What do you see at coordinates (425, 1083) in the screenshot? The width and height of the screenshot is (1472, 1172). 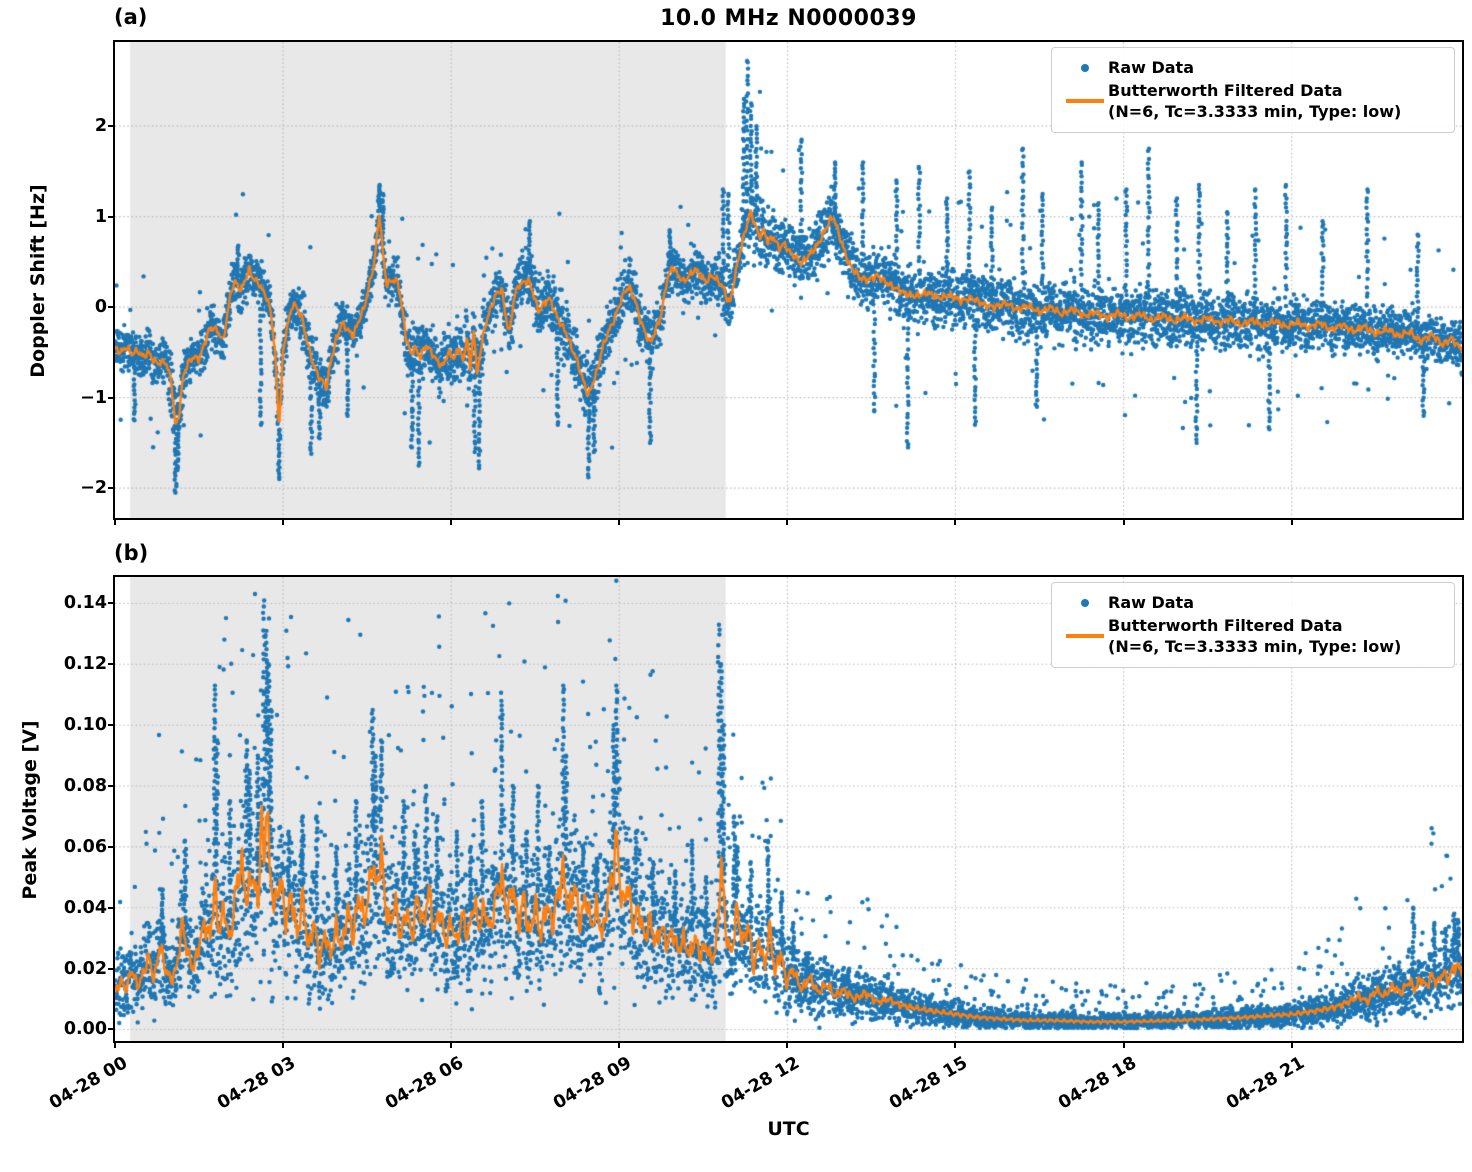 I see `x-tick-label: 04-28 06` at bounding box center [425, 1083].